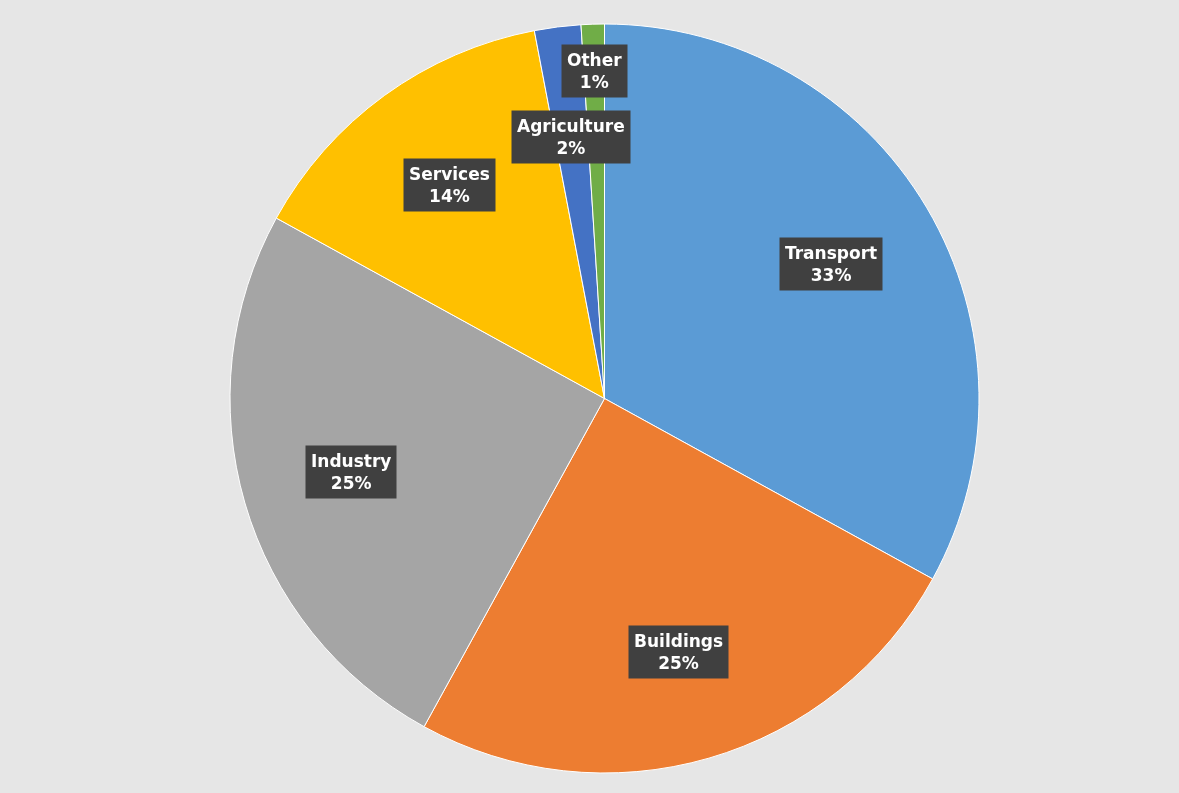 This screenshot has height=793, width=1179. What do you see at coordinates (449, 174) in the screenshot?
I see `slice-label: Services` at bounding box center [449, 174].